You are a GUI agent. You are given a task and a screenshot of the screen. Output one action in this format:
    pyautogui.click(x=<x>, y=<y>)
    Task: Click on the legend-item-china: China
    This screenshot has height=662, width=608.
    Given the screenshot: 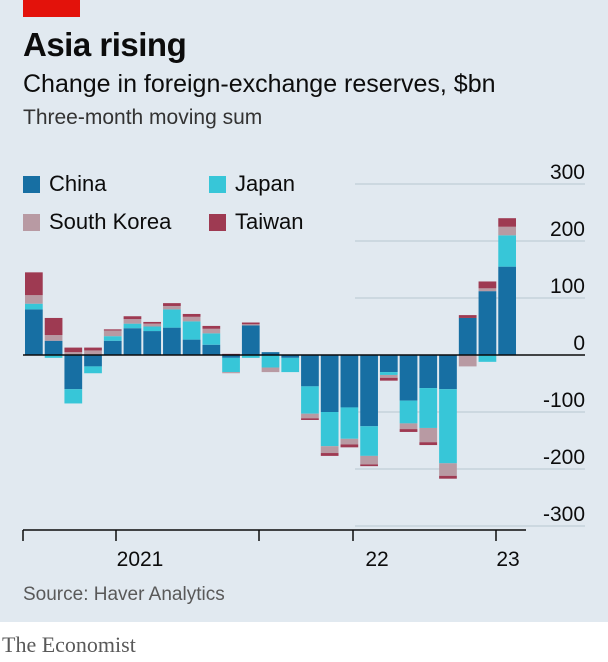 What is the action you would take?
    pyautogui.click(x=65, y=183)
    